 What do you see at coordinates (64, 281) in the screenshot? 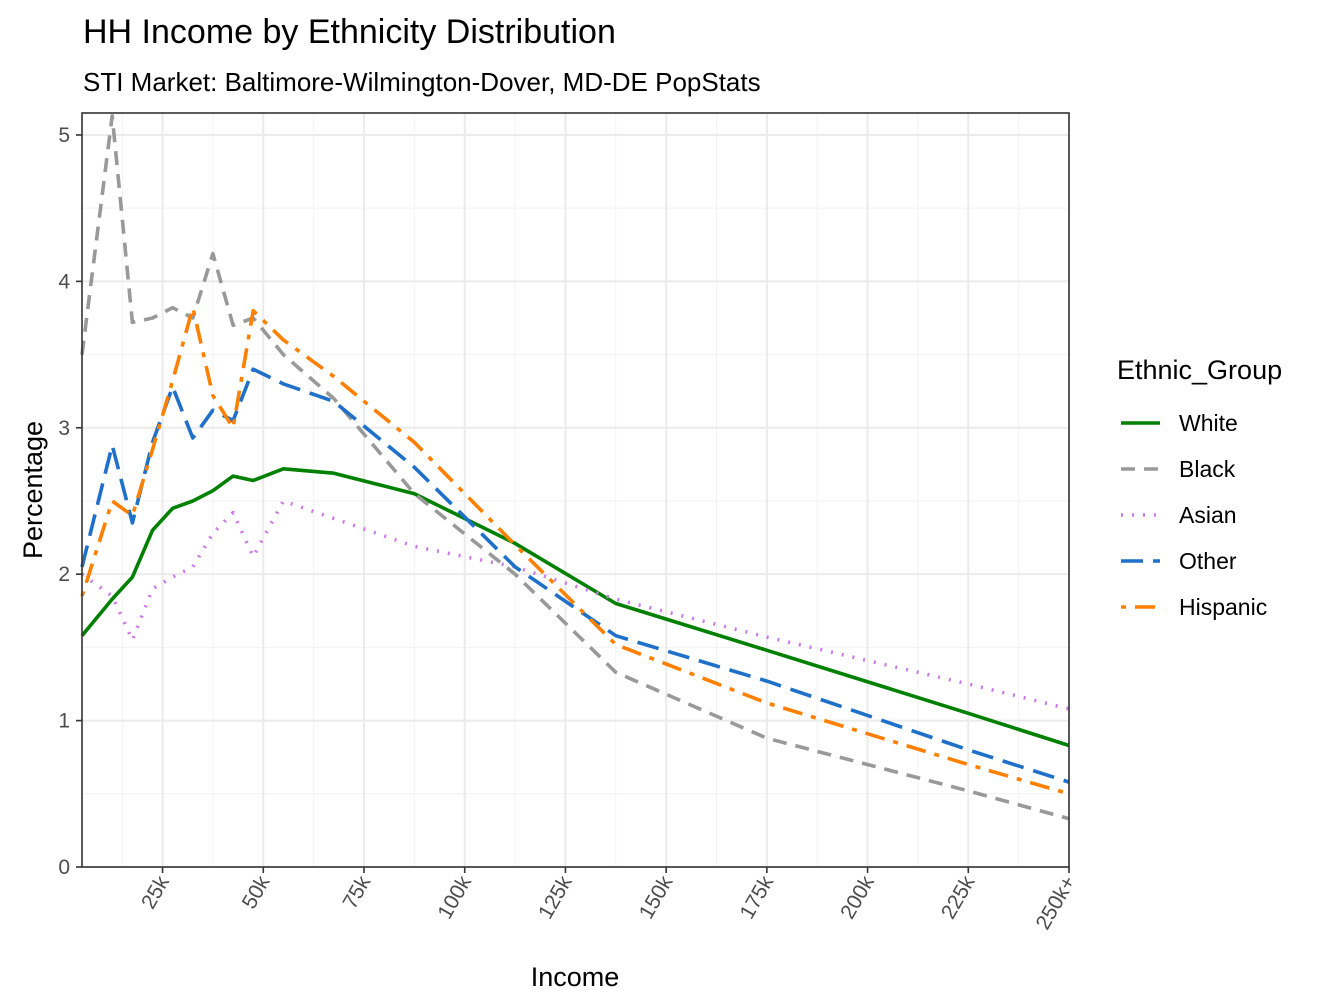
I see `y-tick-label: 4` at bounding box center [64, 281].